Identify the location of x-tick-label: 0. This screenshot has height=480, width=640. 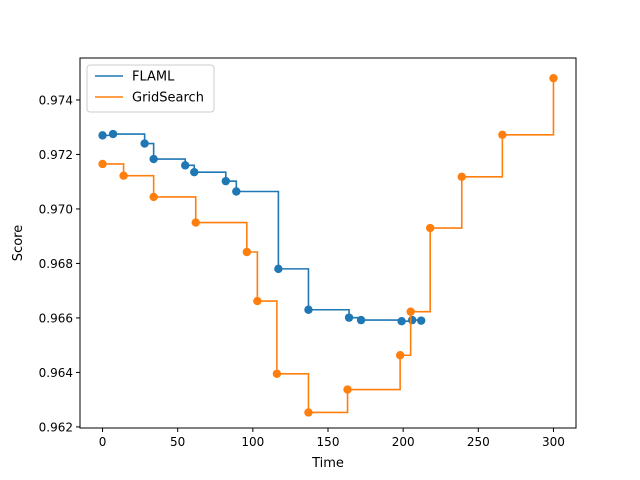
(103, 442).